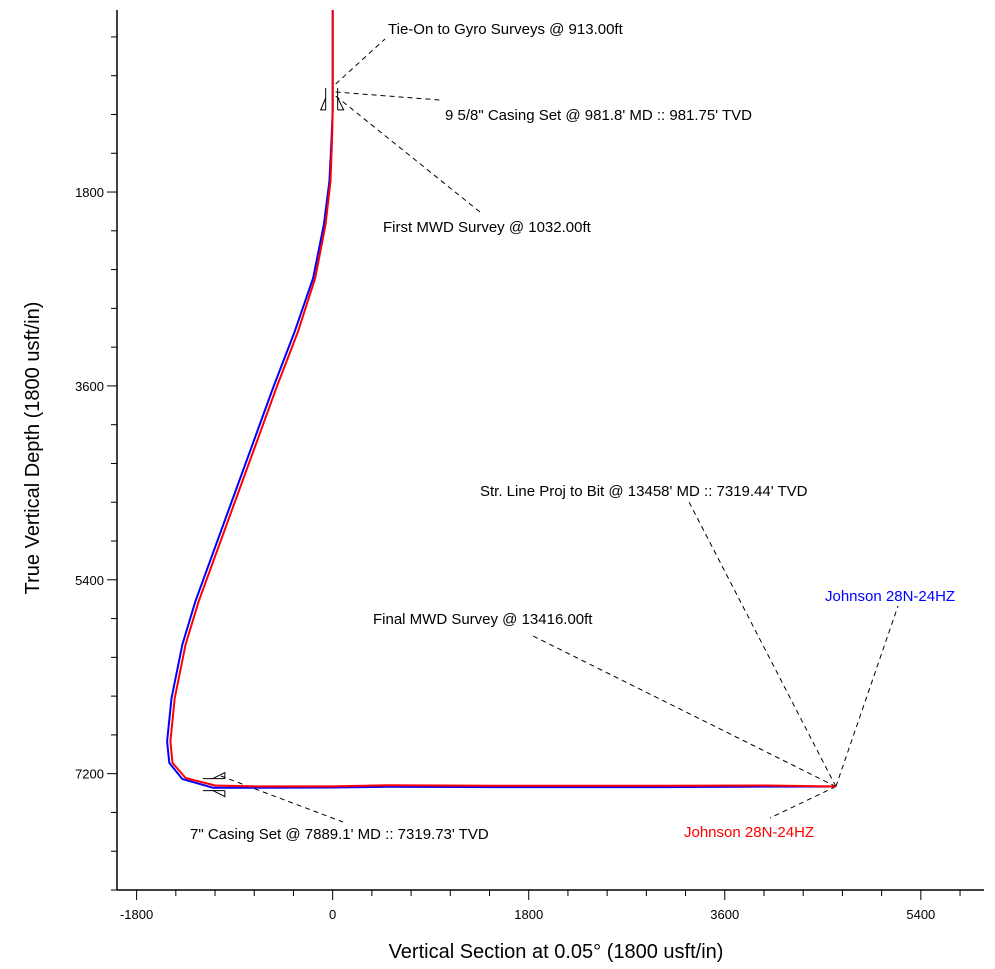 The height and width of the screenshot is (969, 995). I want to click on leader-legend-red, so click(803, 802).